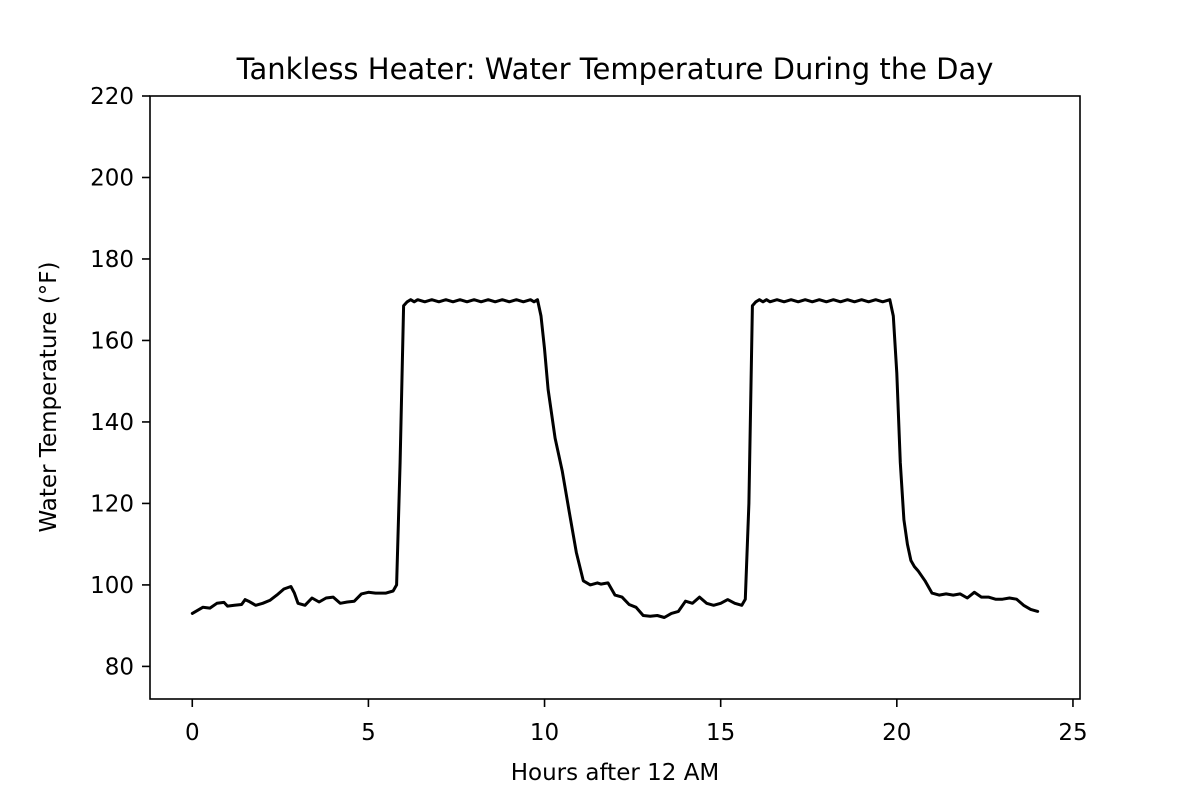 The width and height of the screenshot is (1200, 800). Describe the element at coordinates (1072, 733) in the screenshot. I see `x-tick-label: 25` at that location.